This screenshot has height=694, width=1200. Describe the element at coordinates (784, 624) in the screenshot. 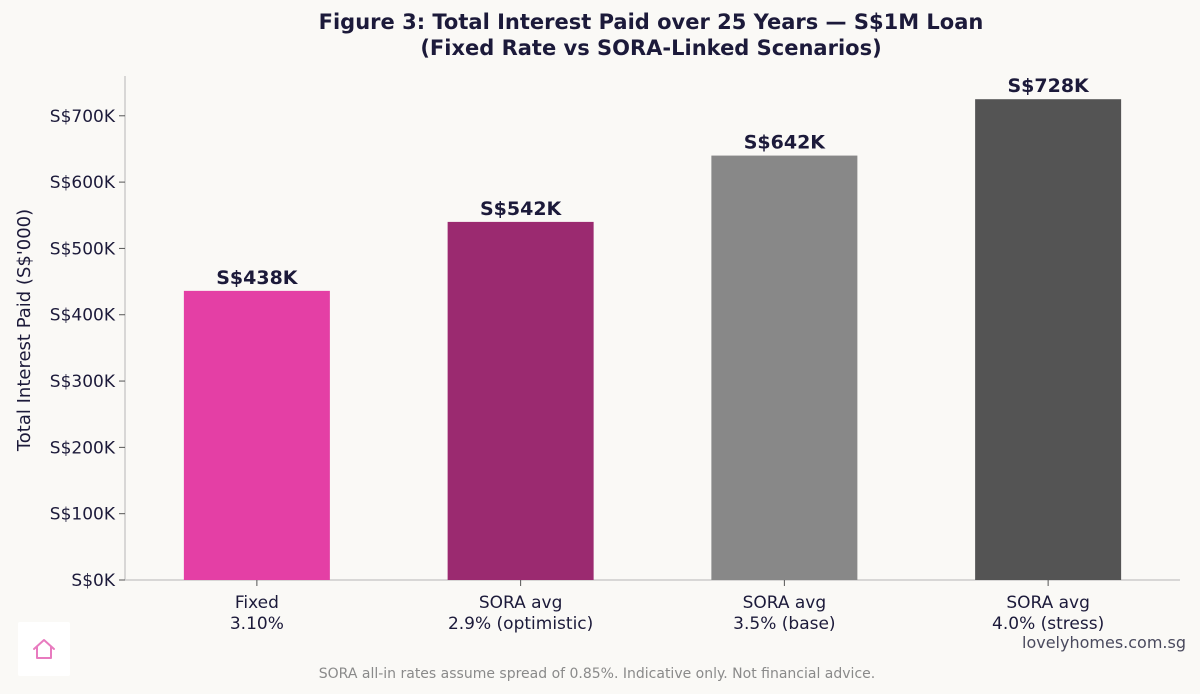

I see `x-tick-label: 3.5% (base)` at that location.